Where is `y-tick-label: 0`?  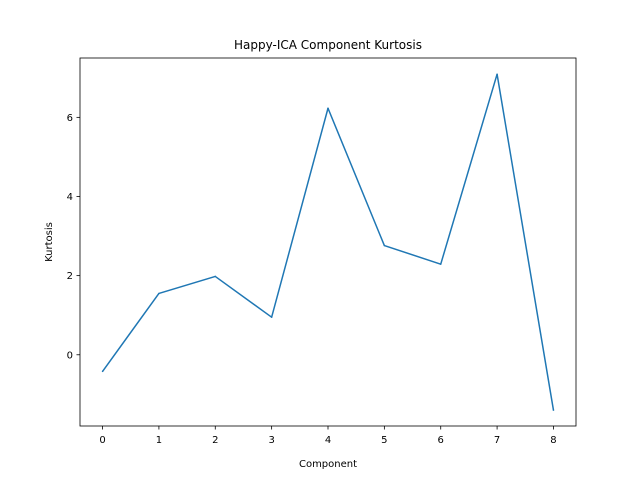 y-tick-label: 0 is located at coordinates (70, 355).